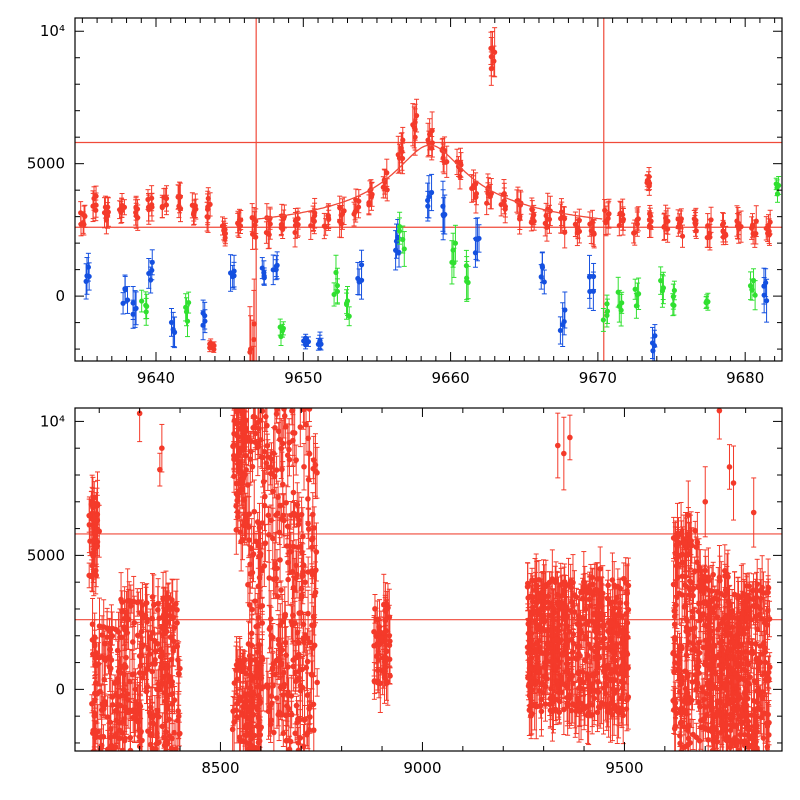  I want to click on x-tick-label: 9640, so click(156, 378).